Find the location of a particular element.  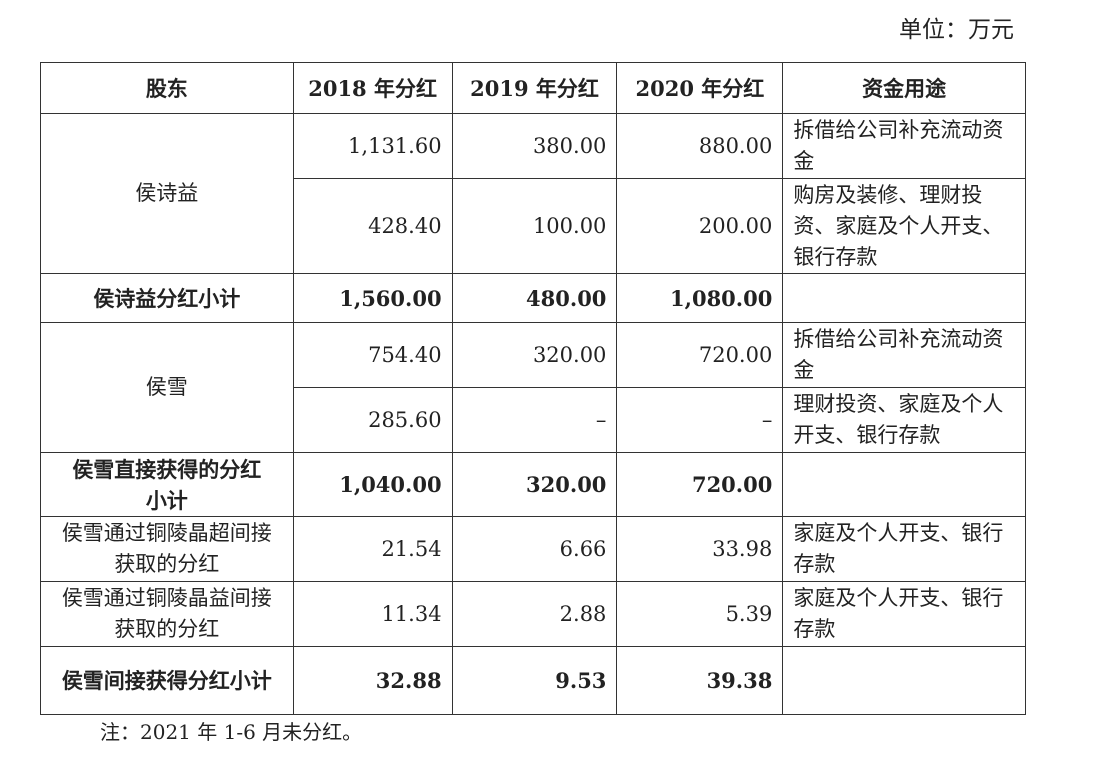

header-row: 股东 2018 年分红 2019 年分红 2020 年分红 资金用途 is located at coordinates (533, 88).